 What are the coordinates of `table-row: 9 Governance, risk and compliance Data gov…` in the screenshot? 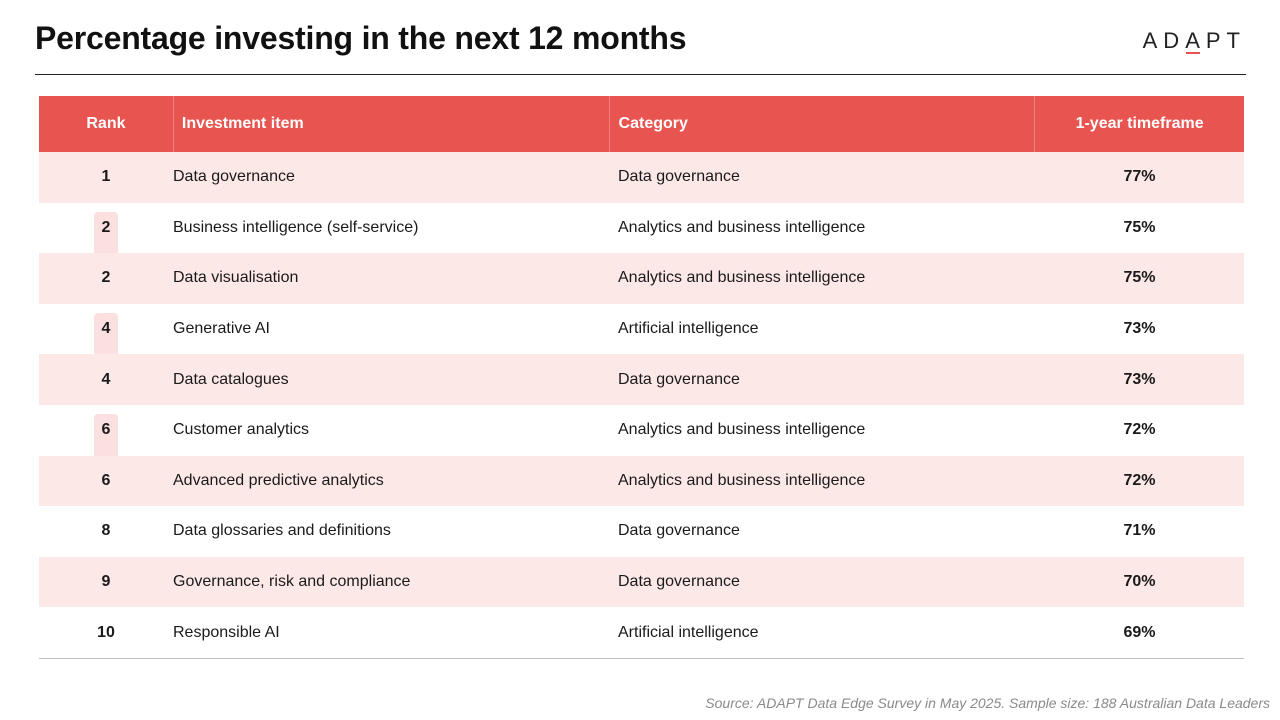 It's located at (641, 582).